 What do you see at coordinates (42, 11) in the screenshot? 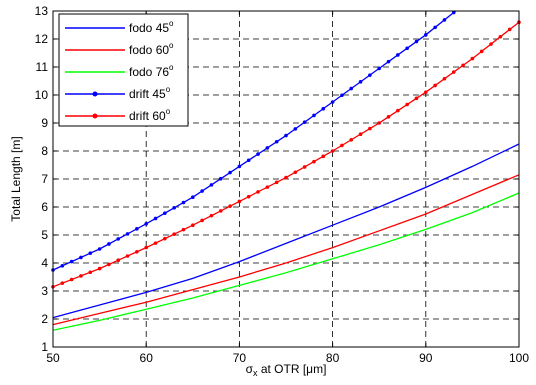
I see `y-tick-label: 13` at bounding box center [42, 11].